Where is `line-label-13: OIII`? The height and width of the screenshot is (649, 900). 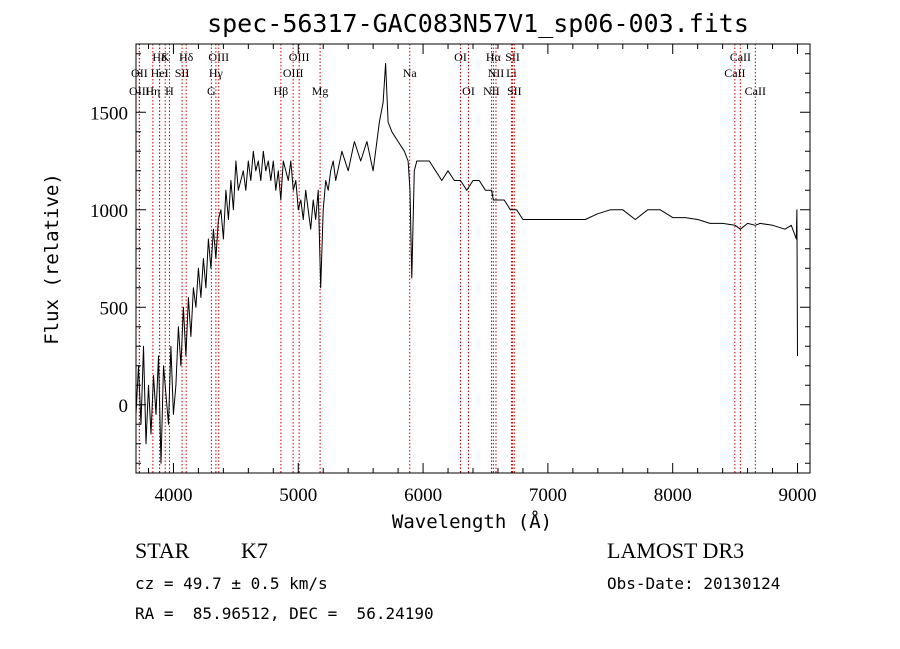
line-label-13: OIII is located at coordinates (293, 73).